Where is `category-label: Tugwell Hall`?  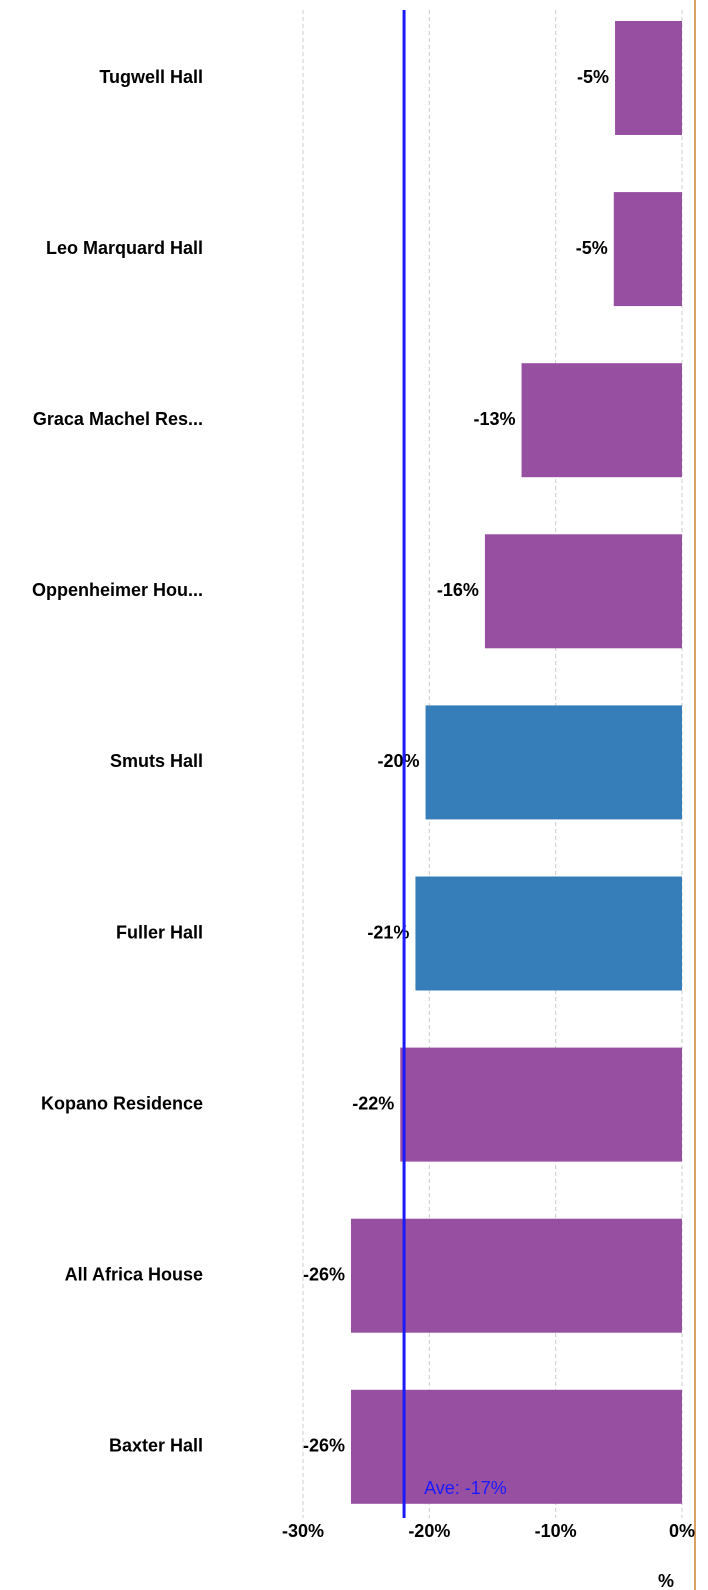 category-label: Tugwell Hall is located at coordinates (151, 77).